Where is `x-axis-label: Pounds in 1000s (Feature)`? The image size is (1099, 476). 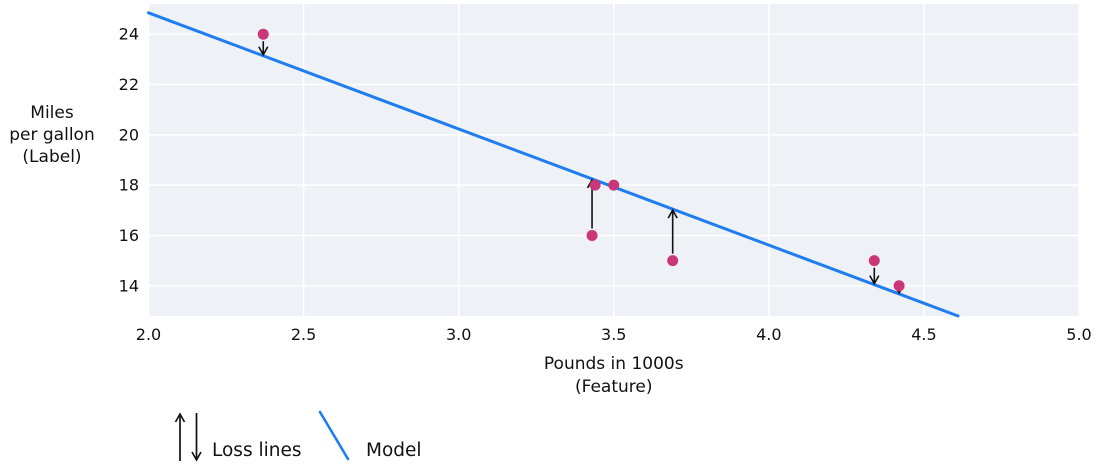
x-axis-label: Pounds in 1000s (Feature) is located at coordinates (614, 375).